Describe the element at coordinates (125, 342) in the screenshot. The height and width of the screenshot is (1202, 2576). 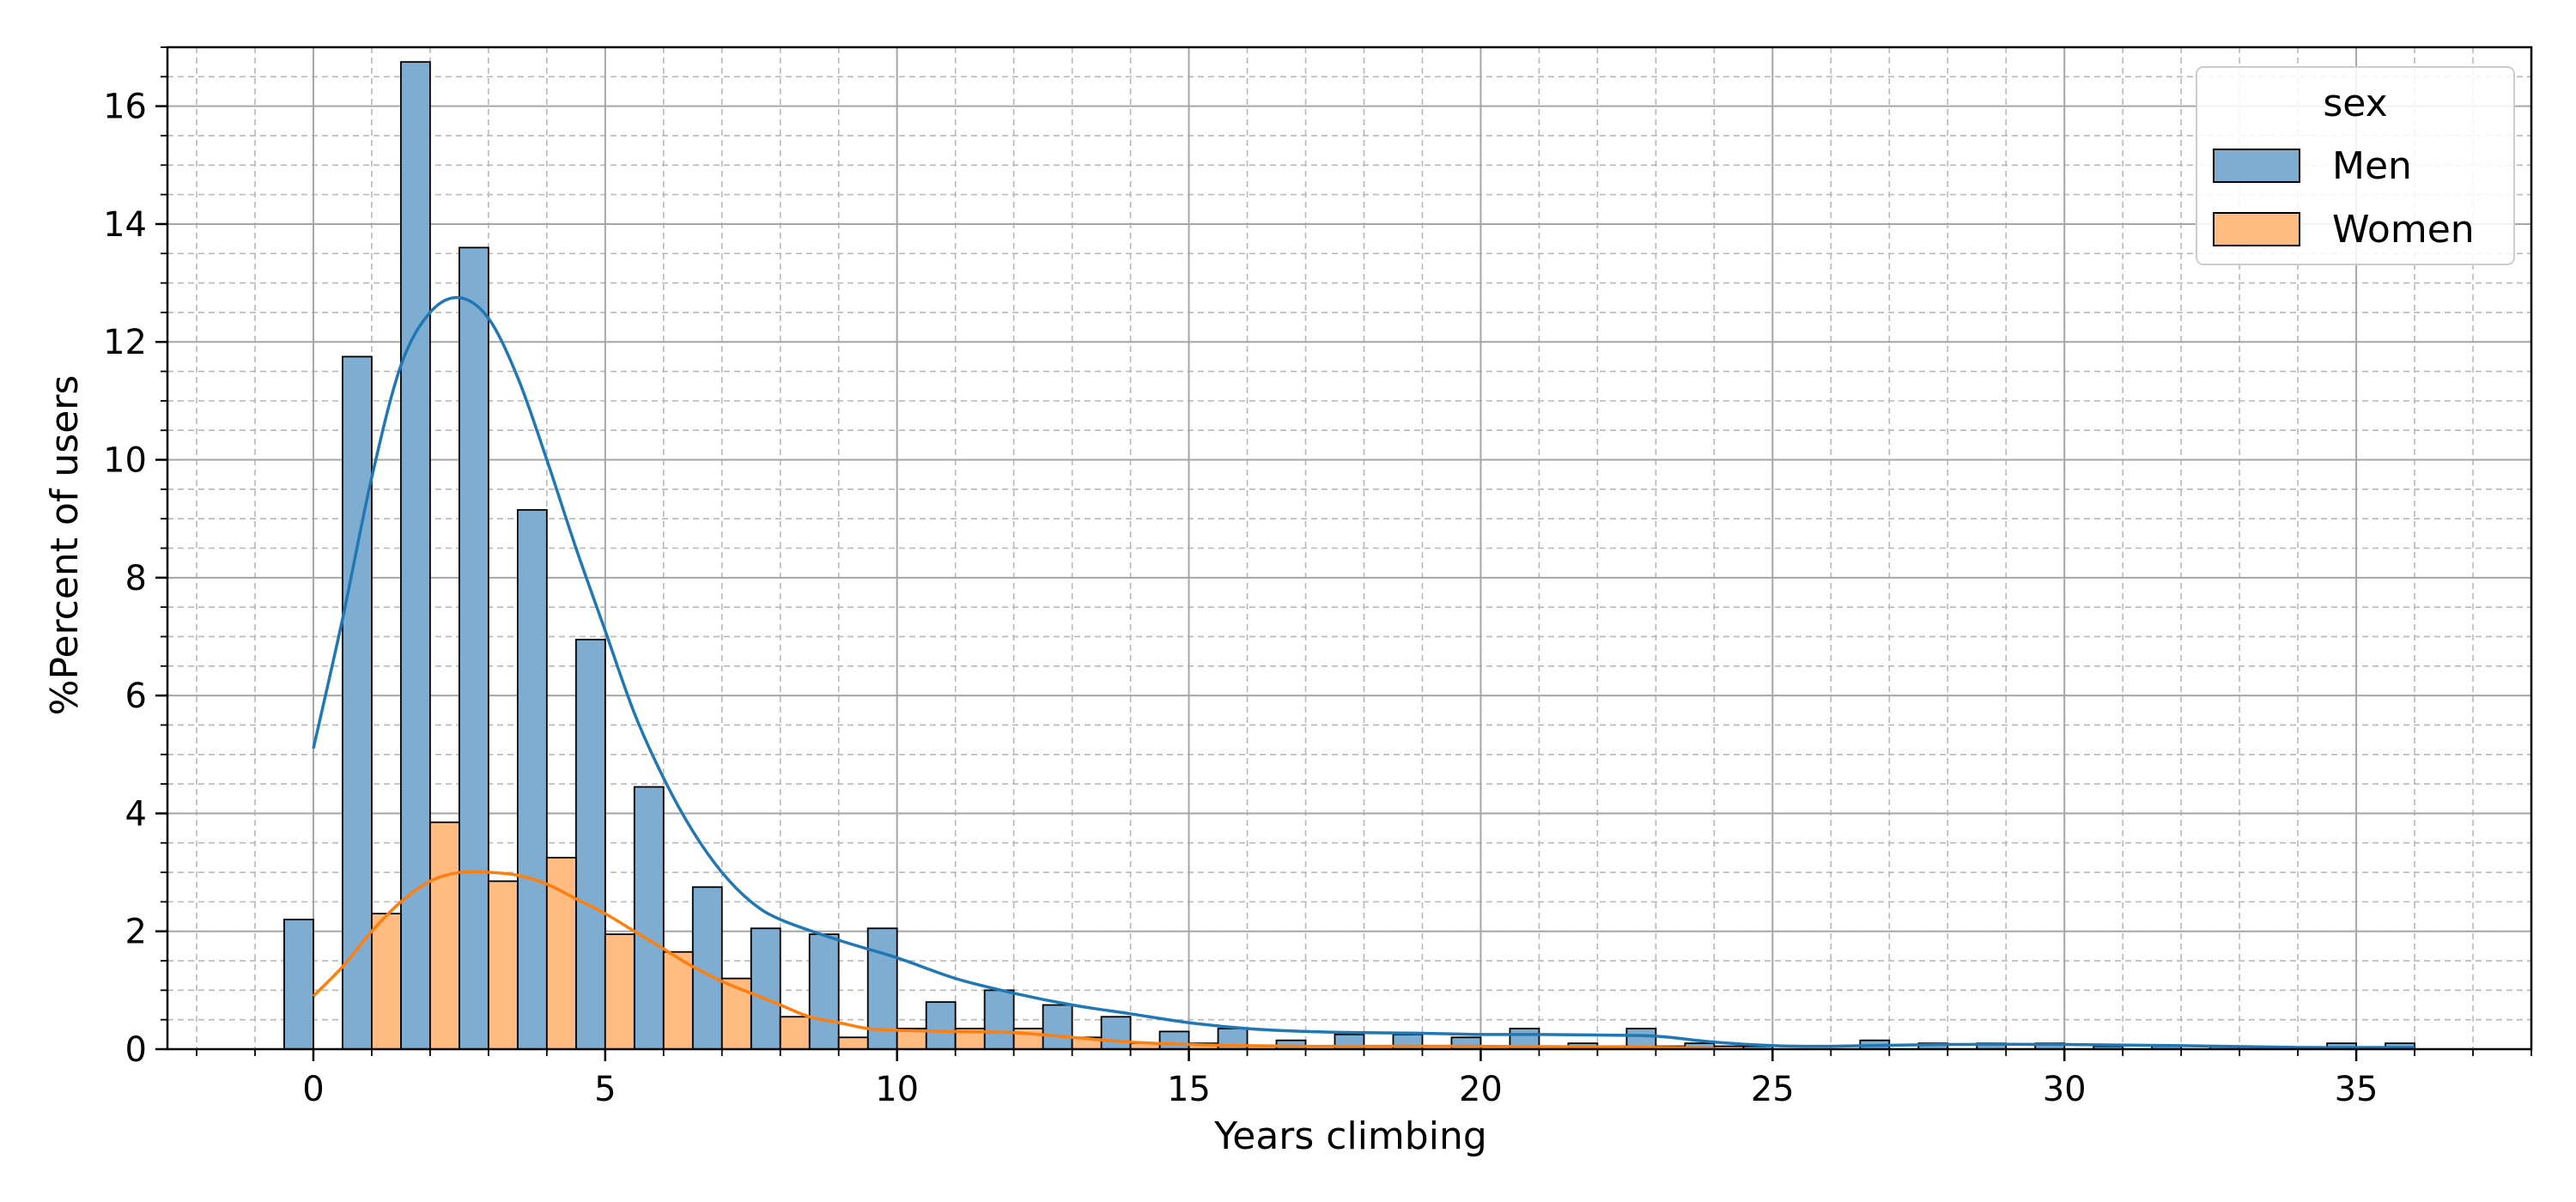
I see `y-tick-label: 12` at that location.